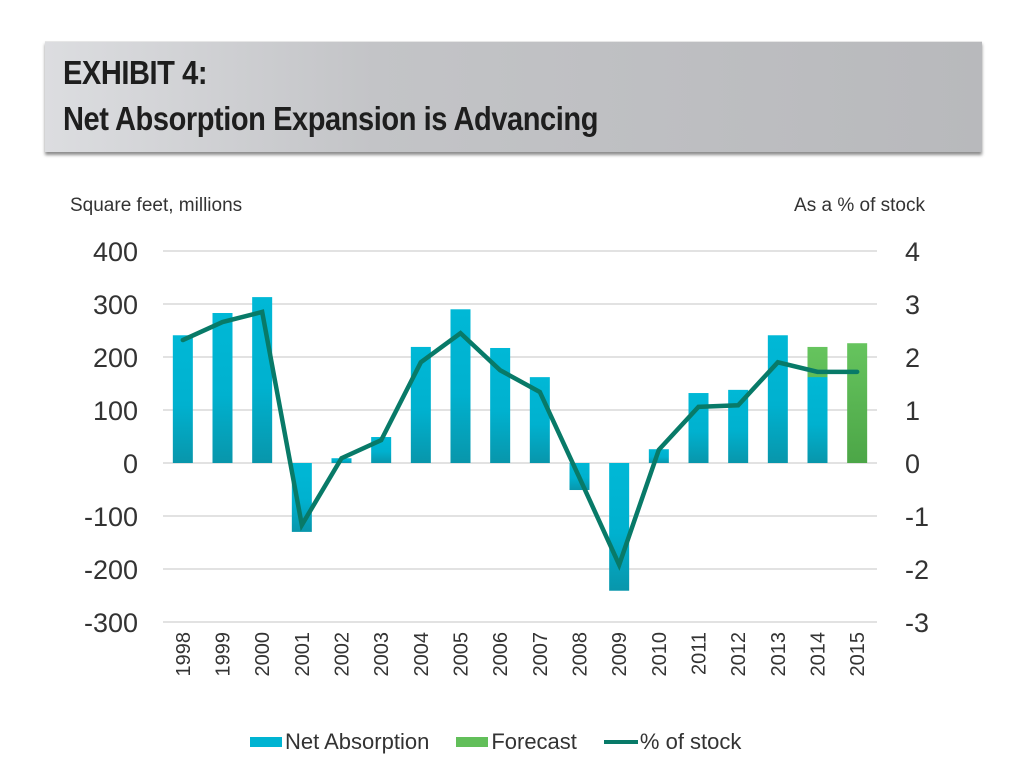 Image resolution: width=1034 pixels, height=776 pixels. I want to click on y2-tick-label: -1, so click(917, 517).